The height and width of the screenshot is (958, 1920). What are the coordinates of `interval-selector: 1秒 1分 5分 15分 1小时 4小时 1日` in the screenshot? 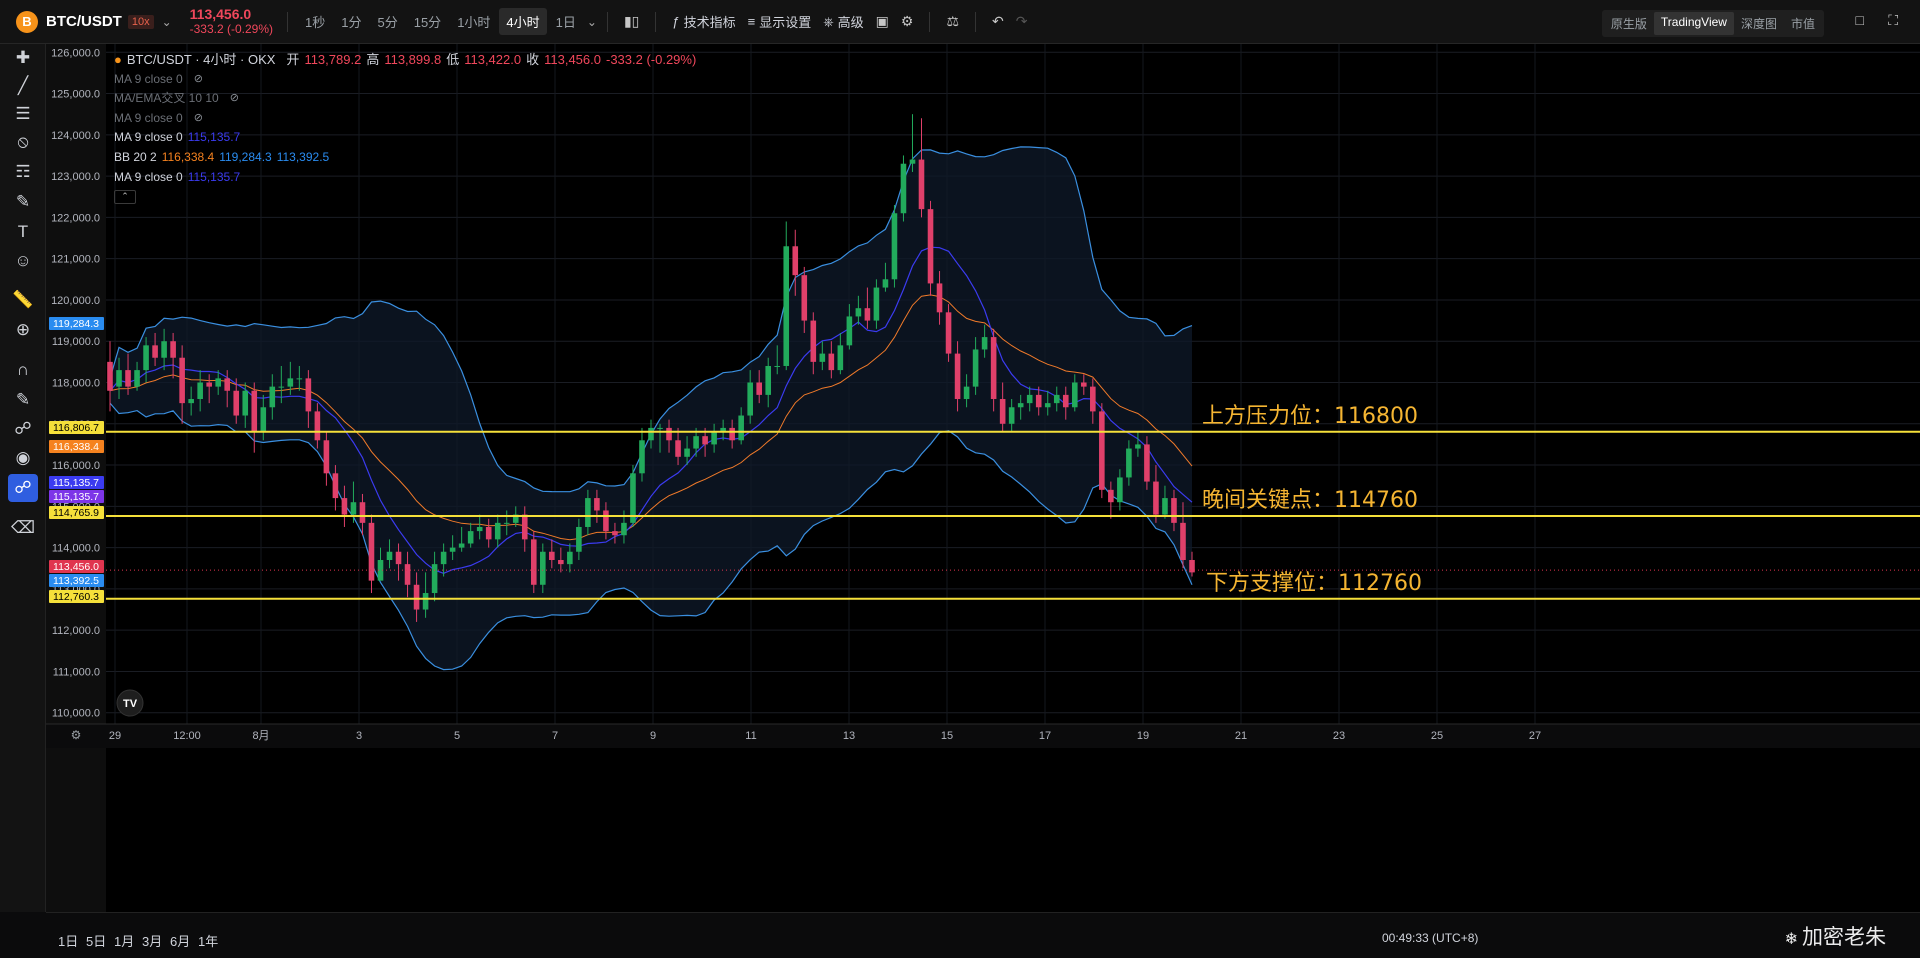 It's located at (440, 21).